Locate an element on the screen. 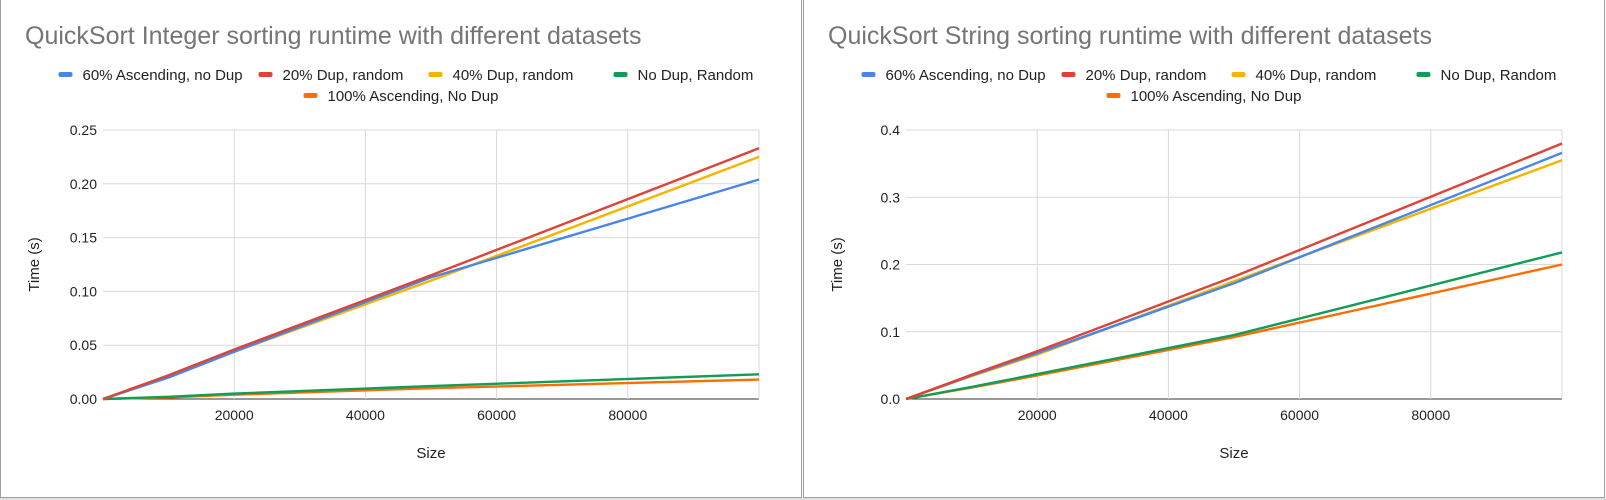 The height and width of the screenshot is (500, 1606). y-tick-label: 0.15 is located at coordinates (83, 238).